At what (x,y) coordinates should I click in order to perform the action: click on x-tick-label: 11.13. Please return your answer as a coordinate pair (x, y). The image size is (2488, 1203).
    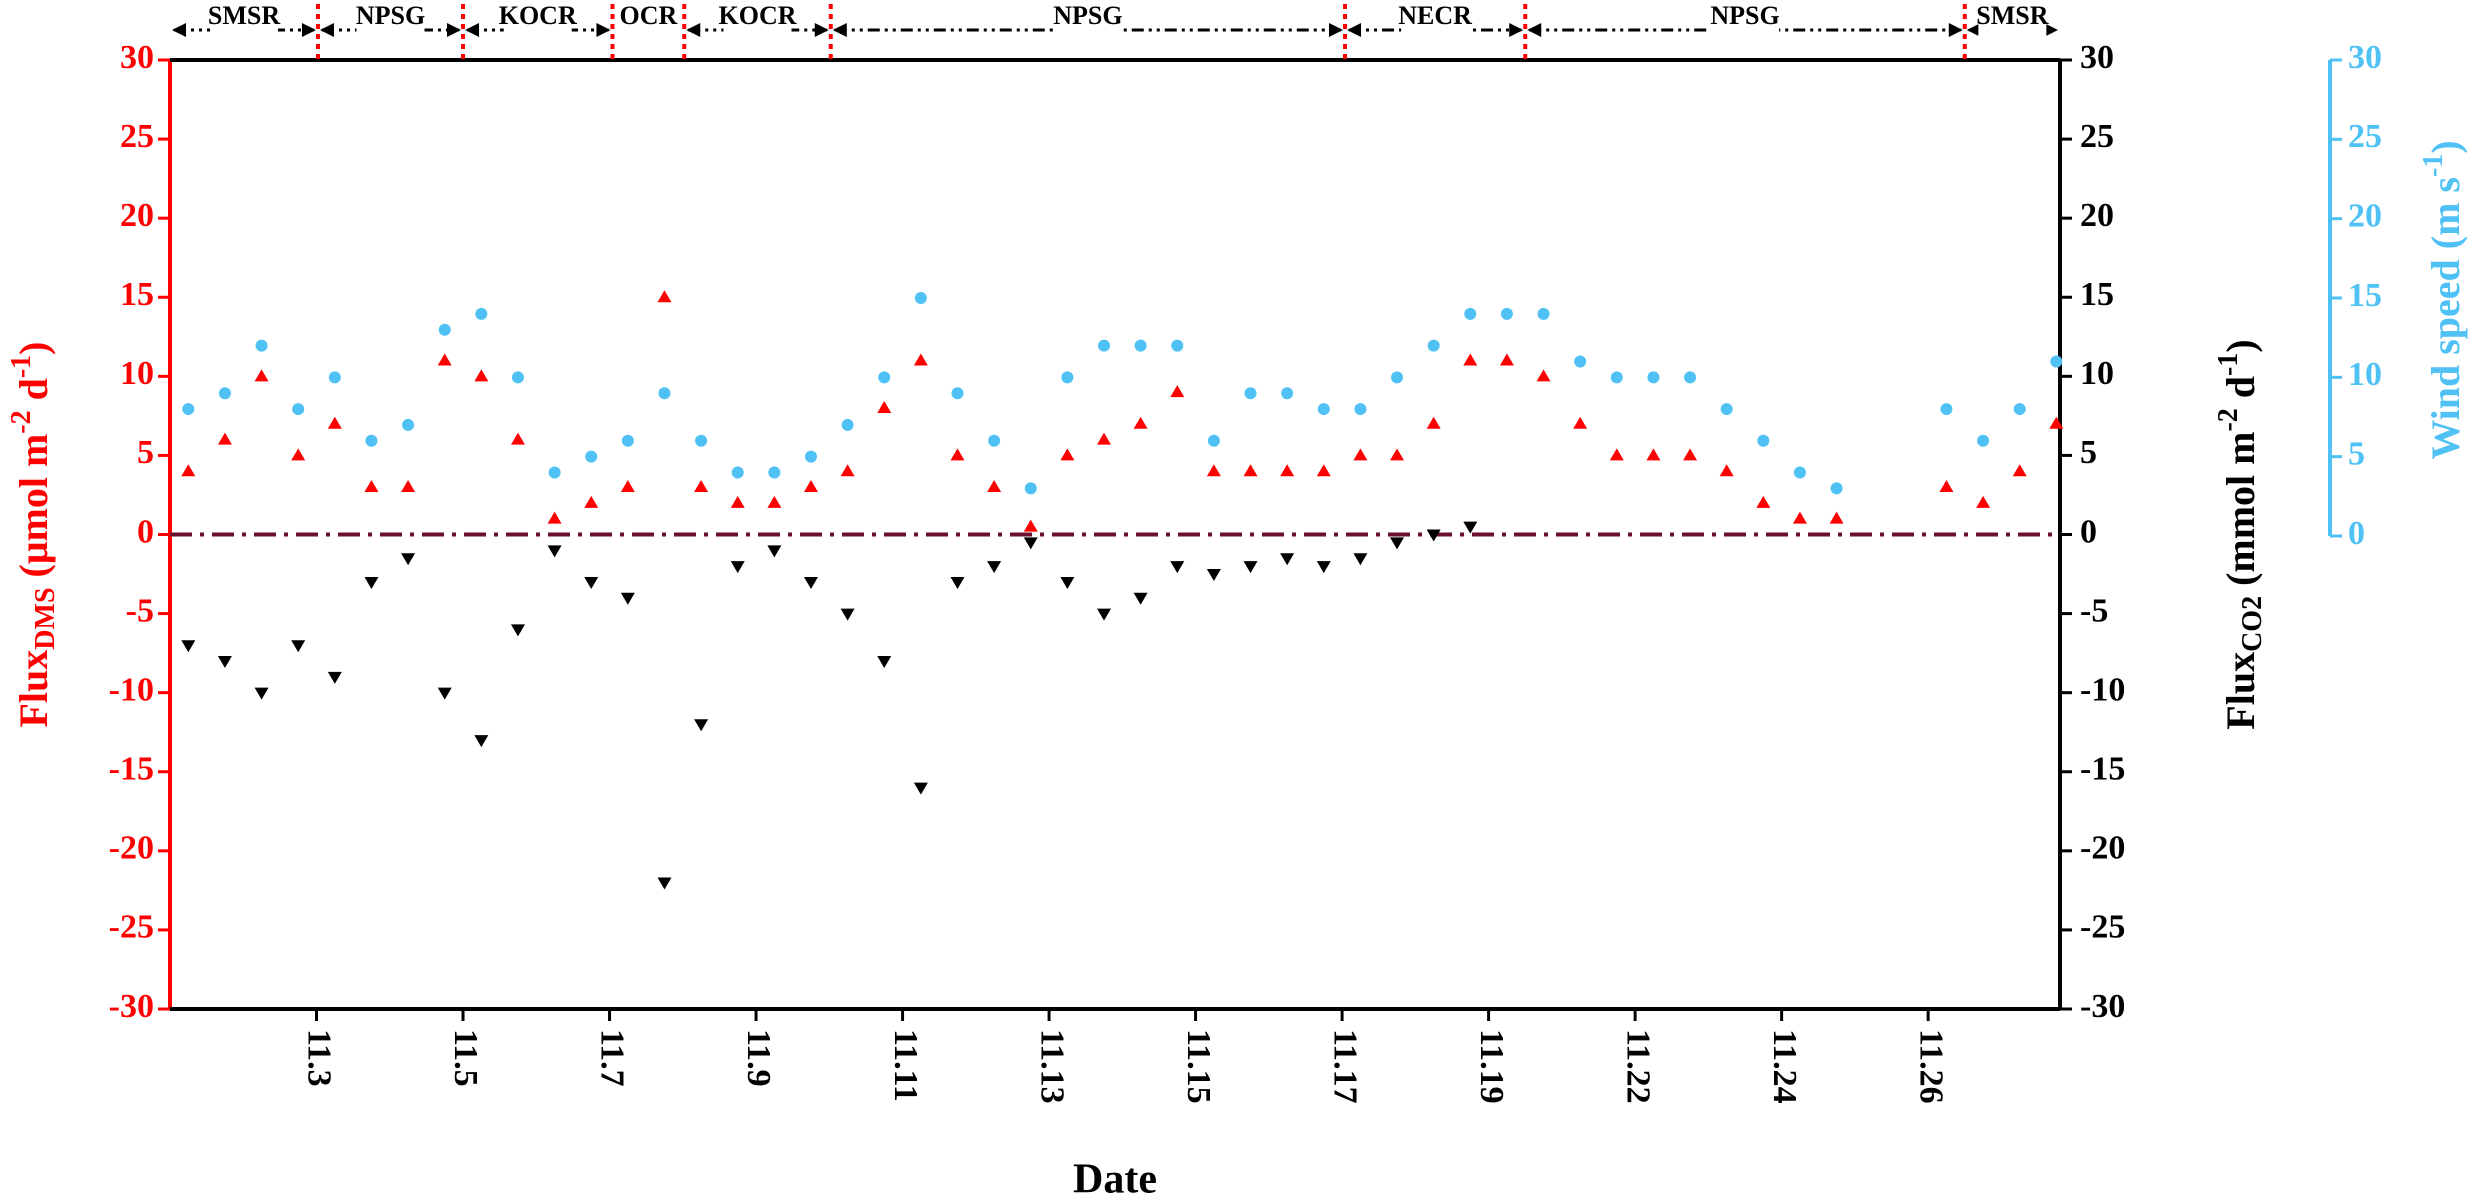
    Looking at the image, I should click on (1051, 1066).